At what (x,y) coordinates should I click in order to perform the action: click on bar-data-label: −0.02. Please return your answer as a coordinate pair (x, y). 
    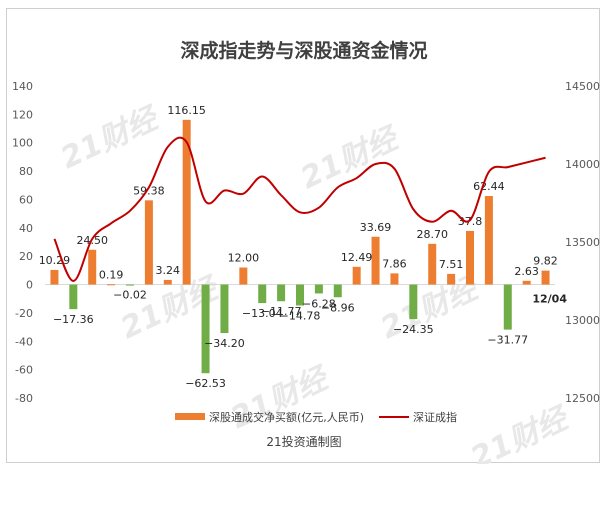
    Looking at the image, I should click on (130, 295).